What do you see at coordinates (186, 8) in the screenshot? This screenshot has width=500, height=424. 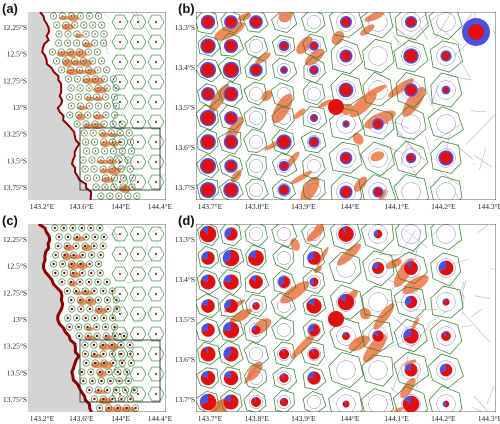 I see `panel-b-label: (b)` at bounding box center [186, 8].